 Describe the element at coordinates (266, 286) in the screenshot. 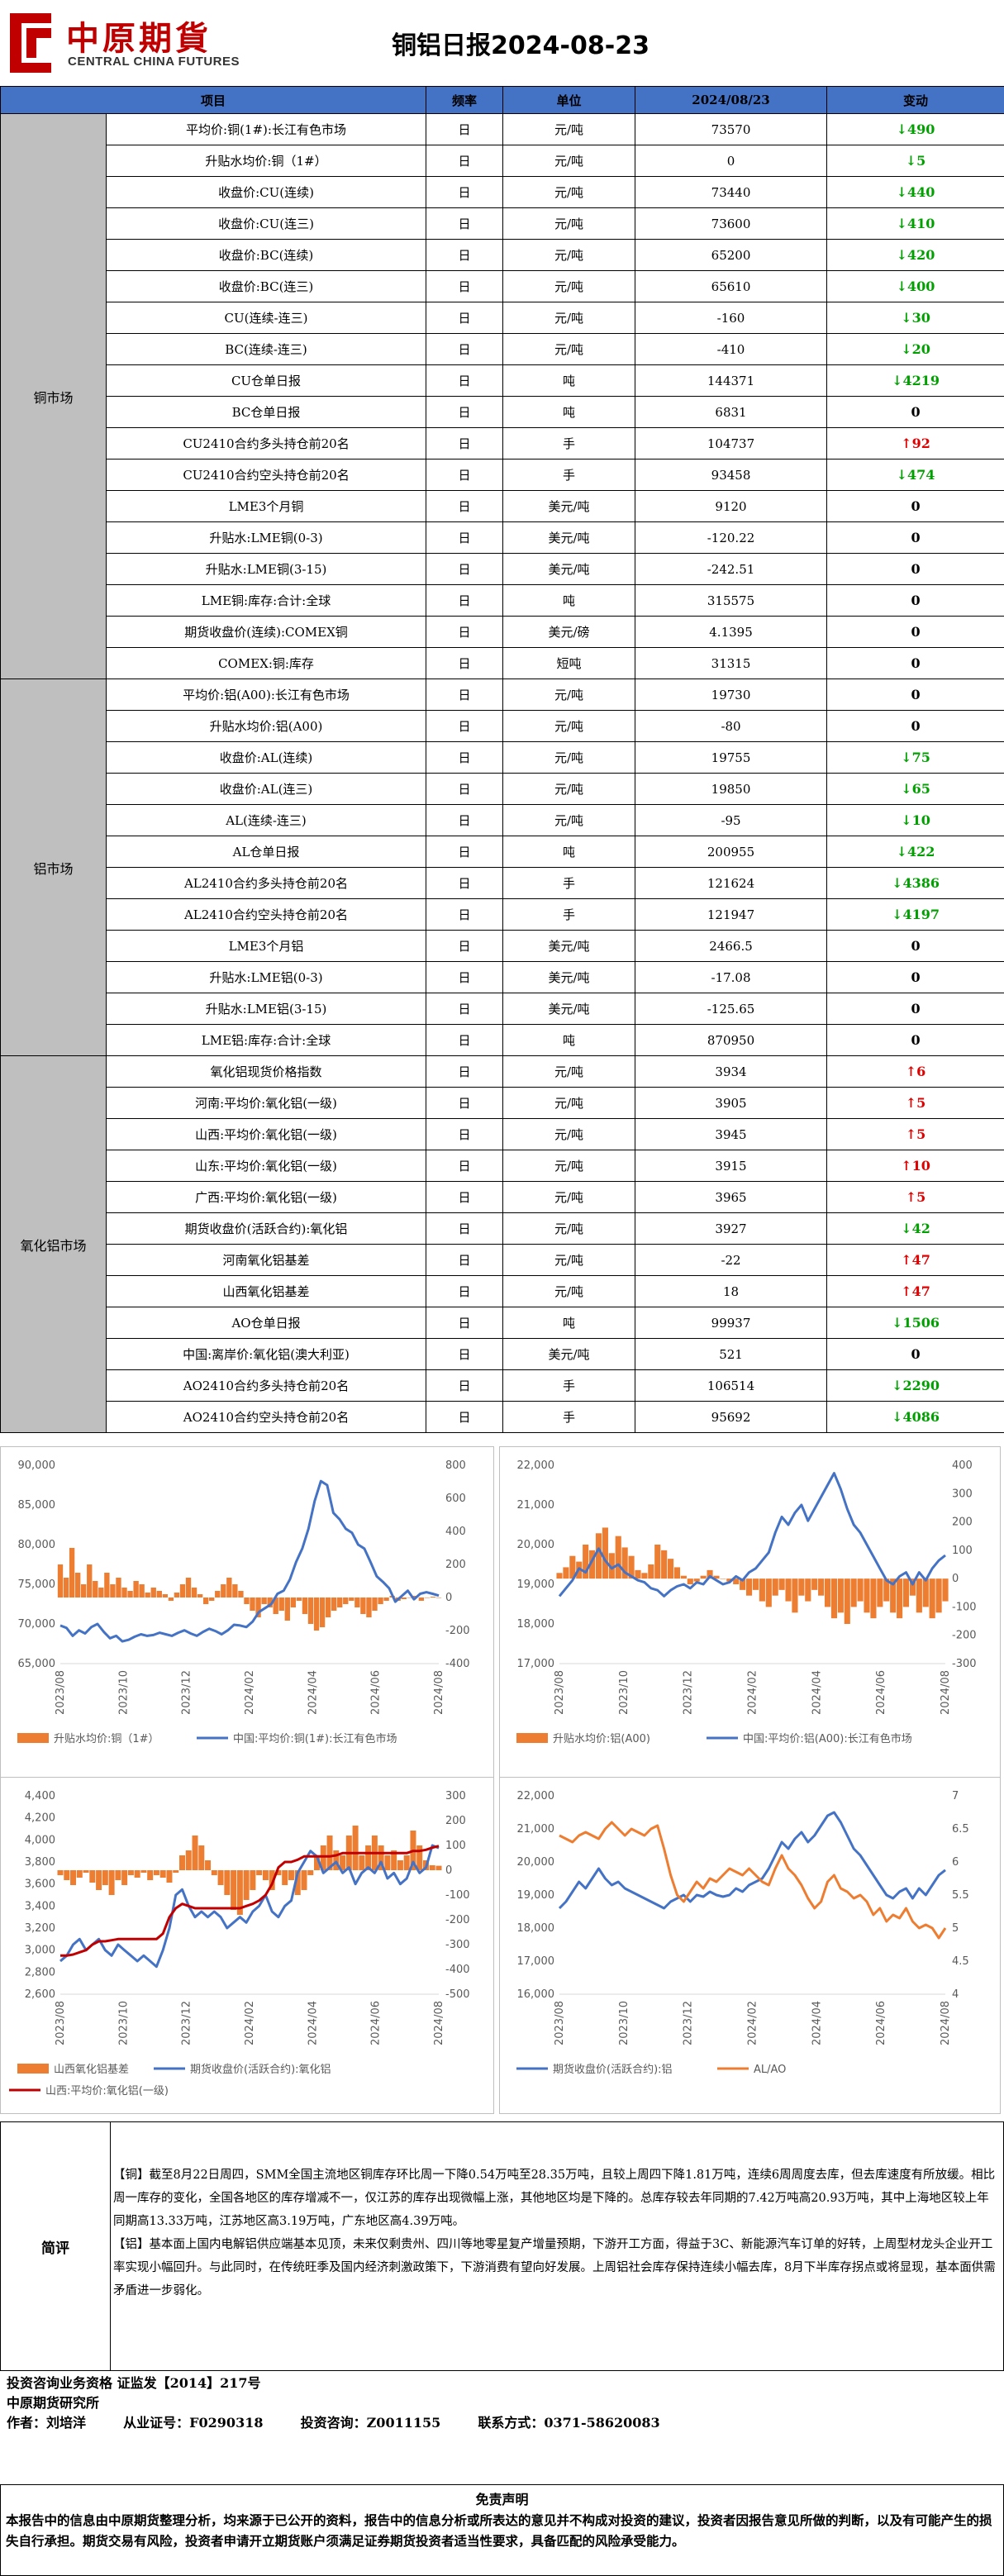

I see `item-name-cell: 收盘价:BC(连三)` at that location.